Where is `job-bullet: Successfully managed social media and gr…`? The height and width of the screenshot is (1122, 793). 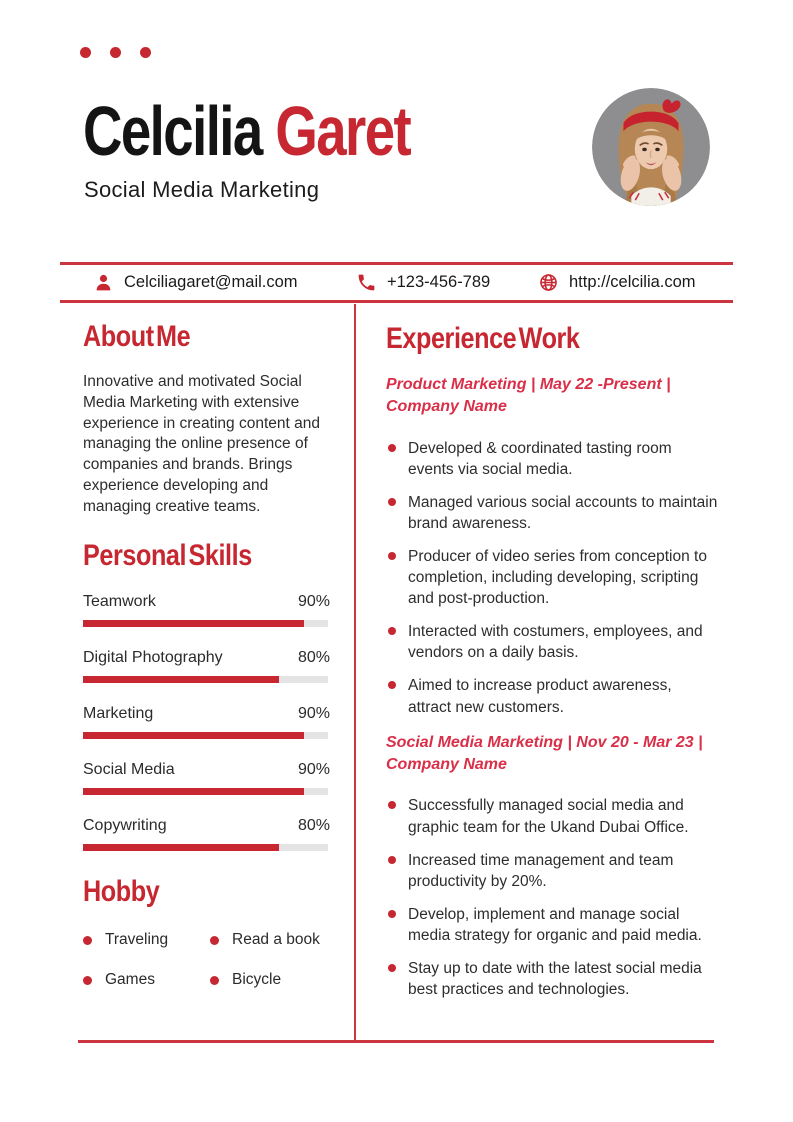 job-bullet: Successfully managed social media and gr… is located at coordinates (552, 816).